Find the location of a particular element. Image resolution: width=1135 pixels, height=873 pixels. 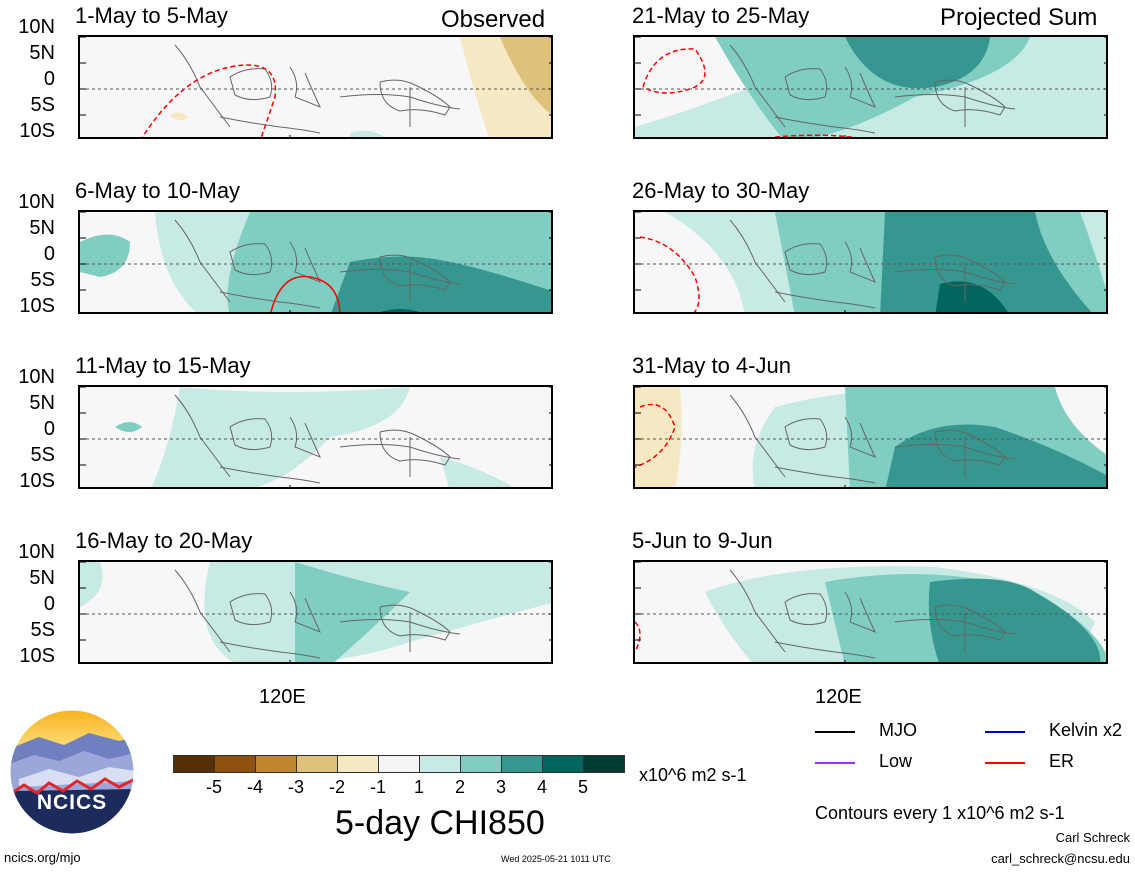

panel-title: 1-May to 5-May is located at coordinates (151, 15).